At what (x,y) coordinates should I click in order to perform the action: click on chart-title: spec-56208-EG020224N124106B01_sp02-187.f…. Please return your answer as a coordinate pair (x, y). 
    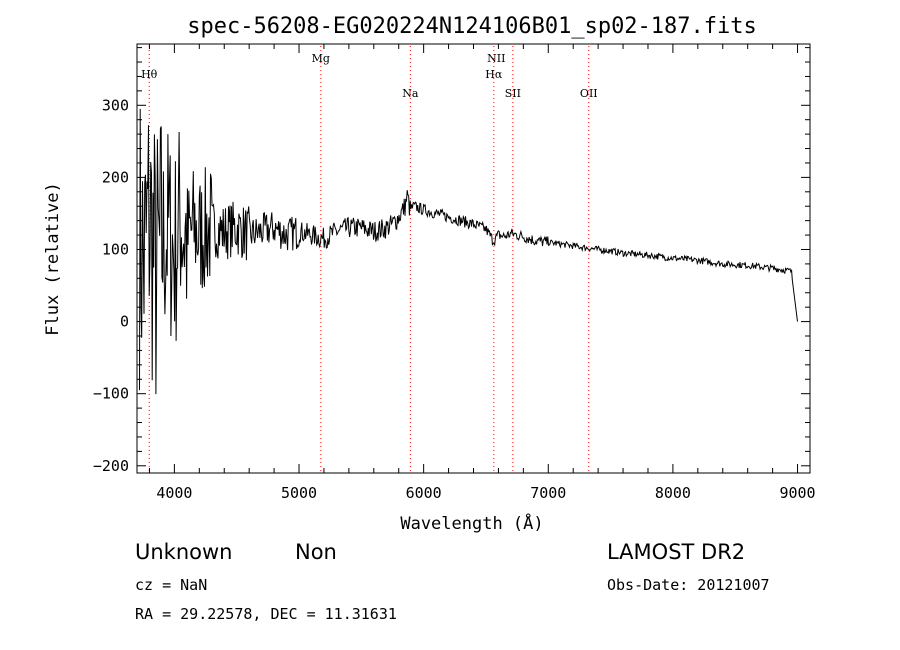
    Looking at the image, I should click on (472, 26).